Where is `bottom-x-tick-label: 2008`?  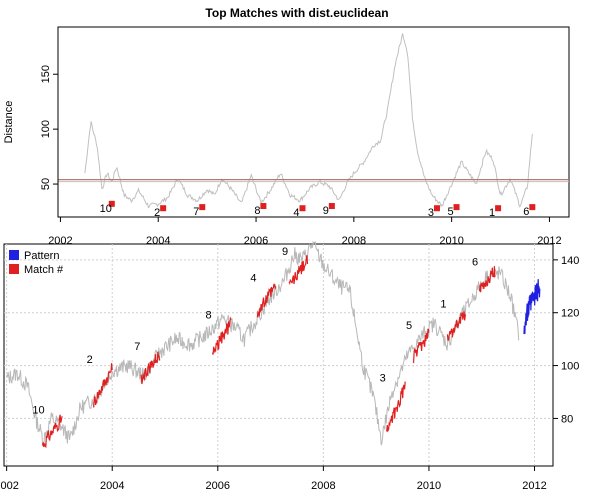 bottom-x-tick-label: 2008 is located at coordinates (323, 486).